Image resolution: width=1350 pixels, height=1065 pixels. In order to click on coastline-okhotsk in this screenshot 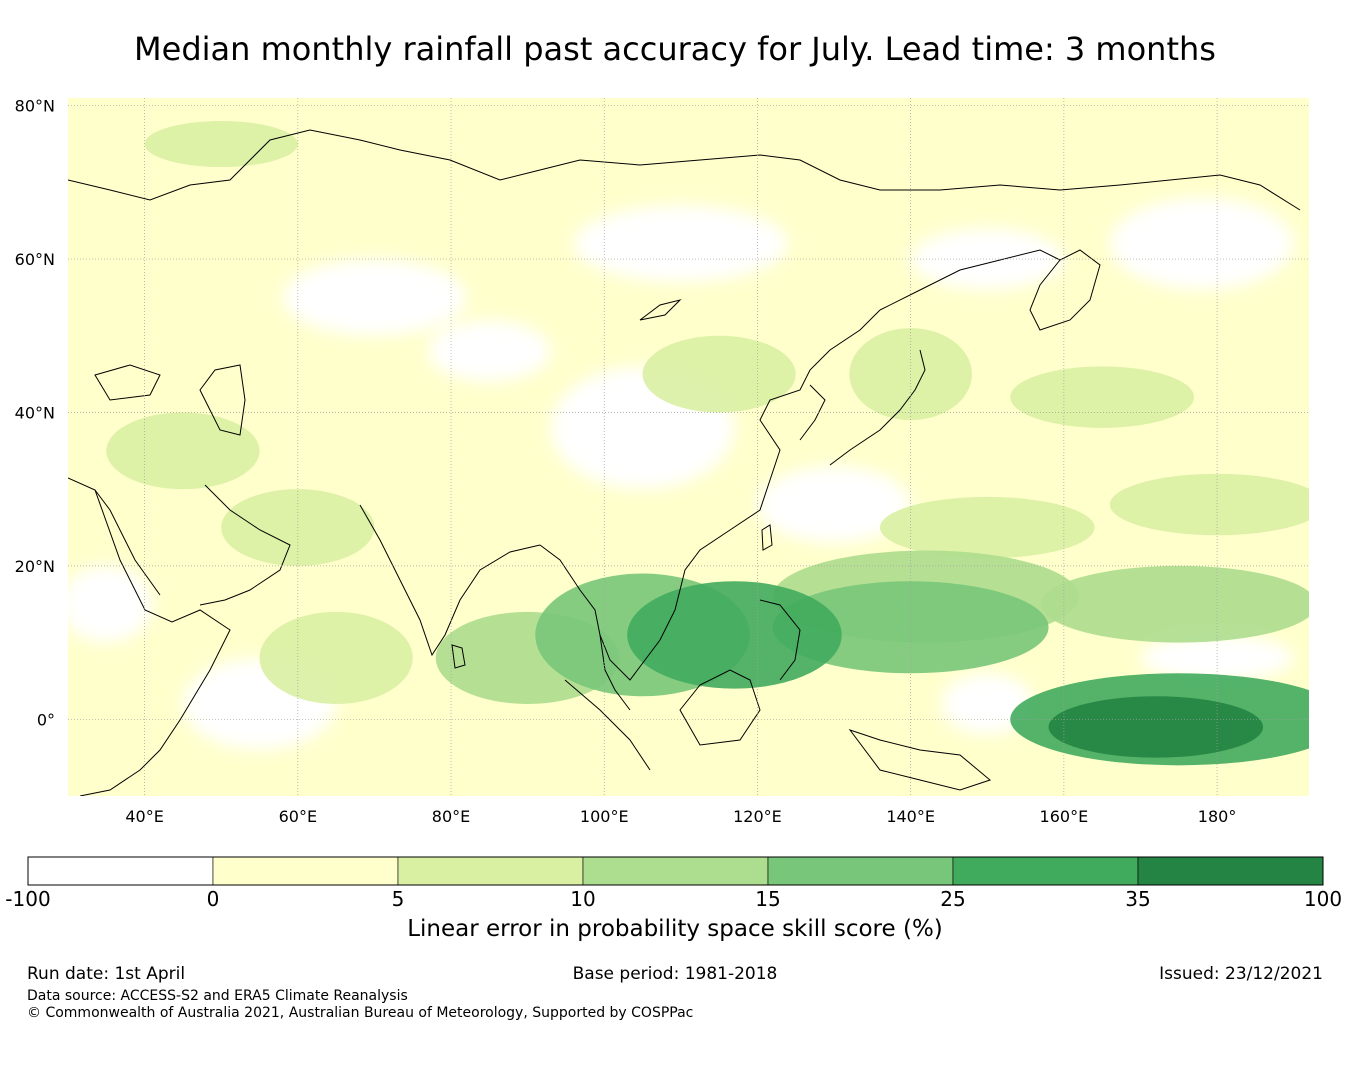, I will do `click(970, 280)`.